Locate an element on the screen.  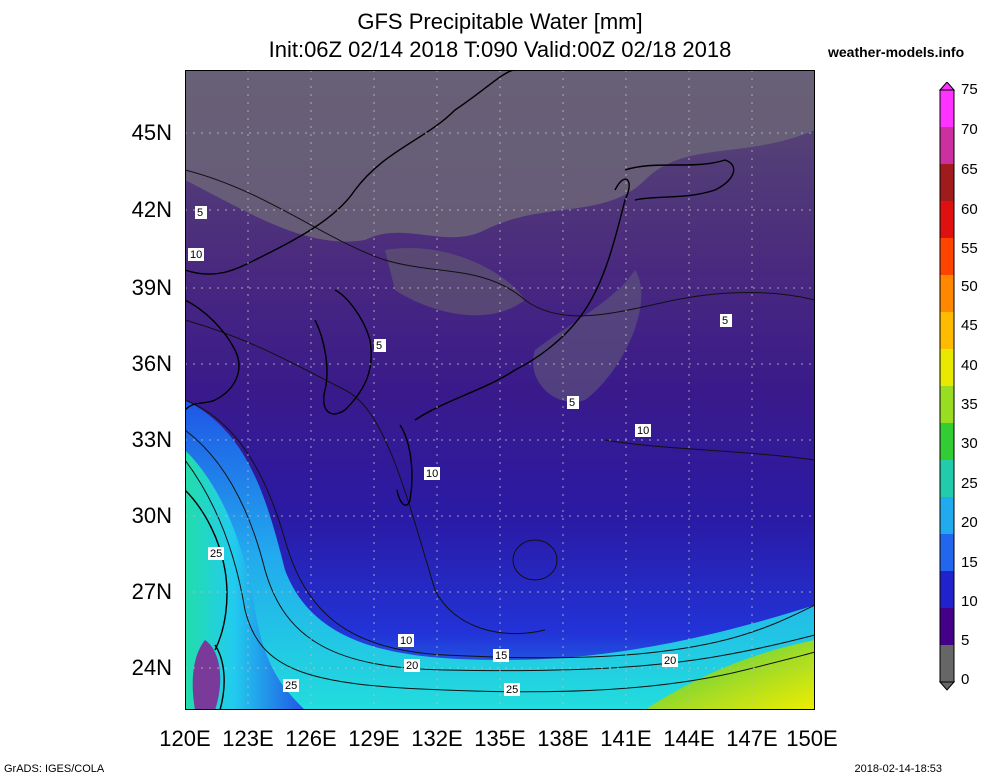
colorbar-label: 15 is located at coordinates (969, 563).